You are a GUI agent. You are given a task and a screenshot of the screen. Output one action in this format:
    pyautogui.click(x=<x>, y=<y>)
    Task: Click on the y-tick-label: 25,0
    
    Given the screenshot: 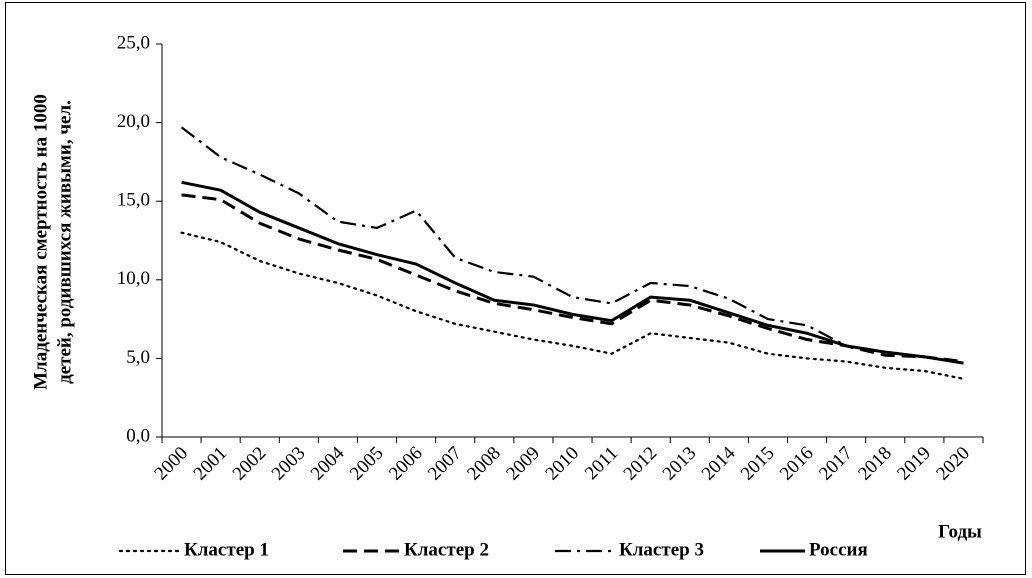 What is the action you would take?
    pyautogui.click(x=133, y=42)
    